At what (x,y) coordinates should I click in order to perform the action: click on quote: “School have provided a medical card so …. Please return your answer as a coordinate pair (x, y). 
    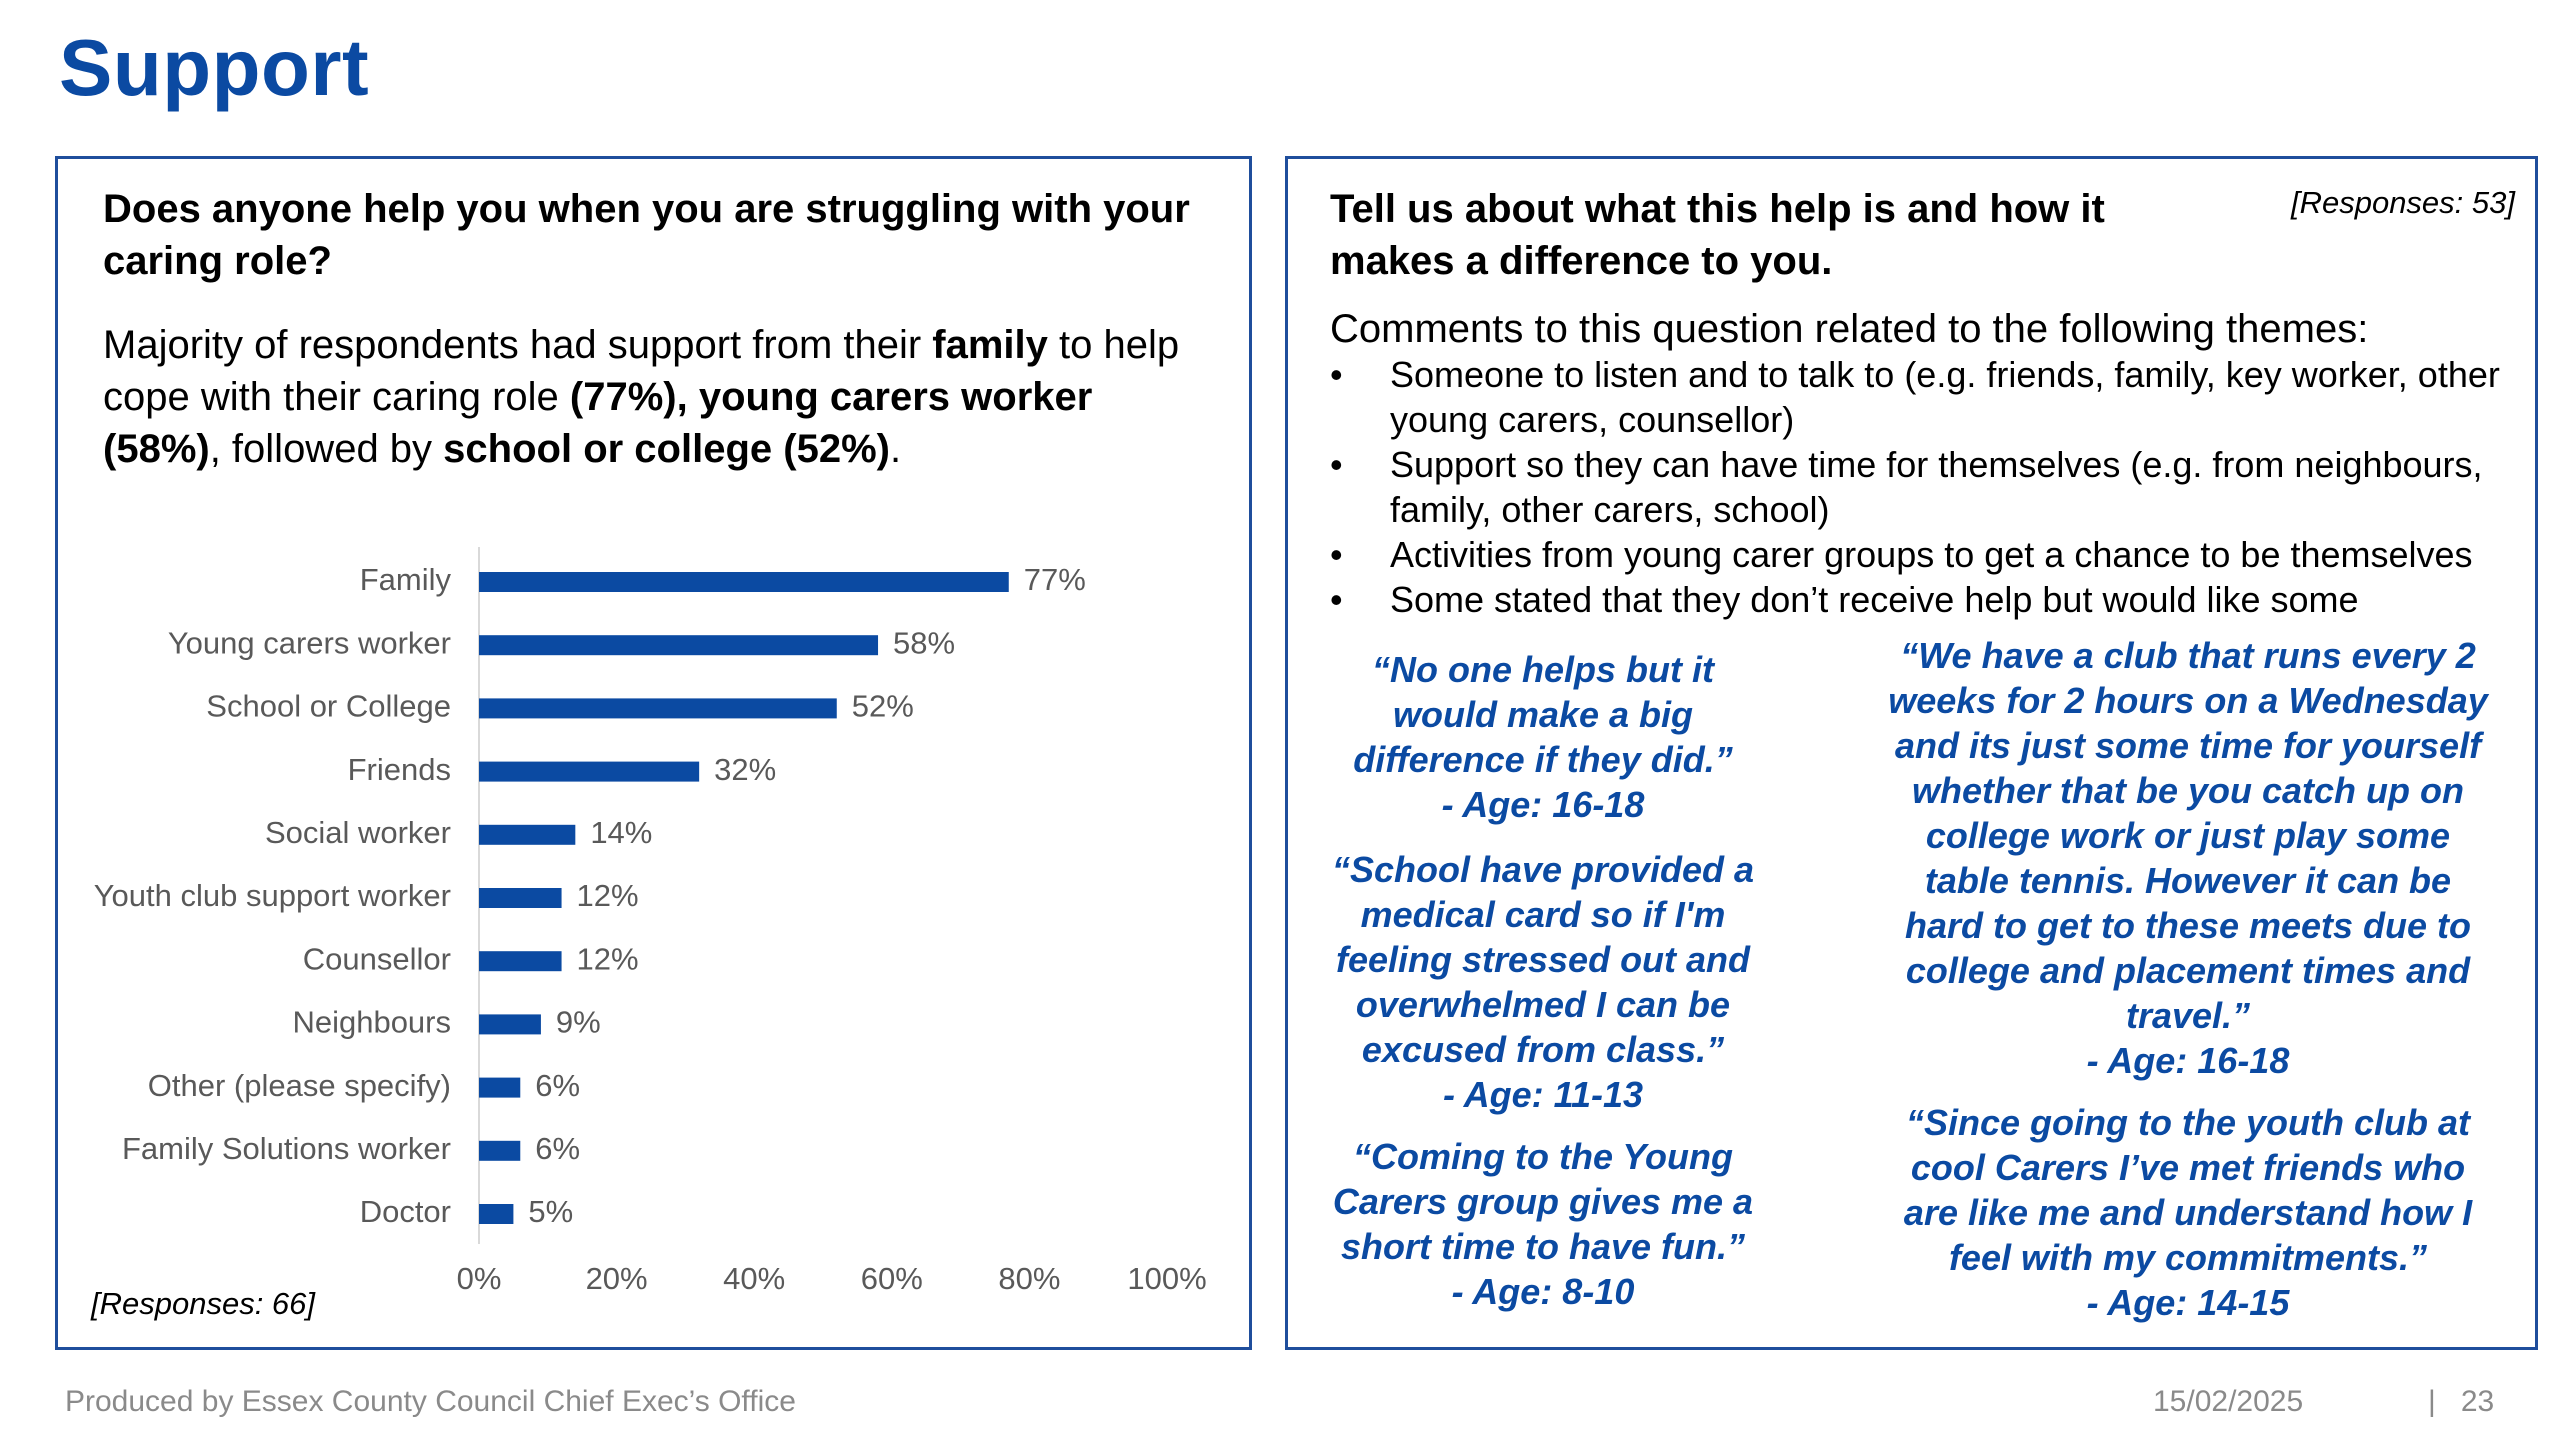
    Looking at the image, I should click on (1543, 982).